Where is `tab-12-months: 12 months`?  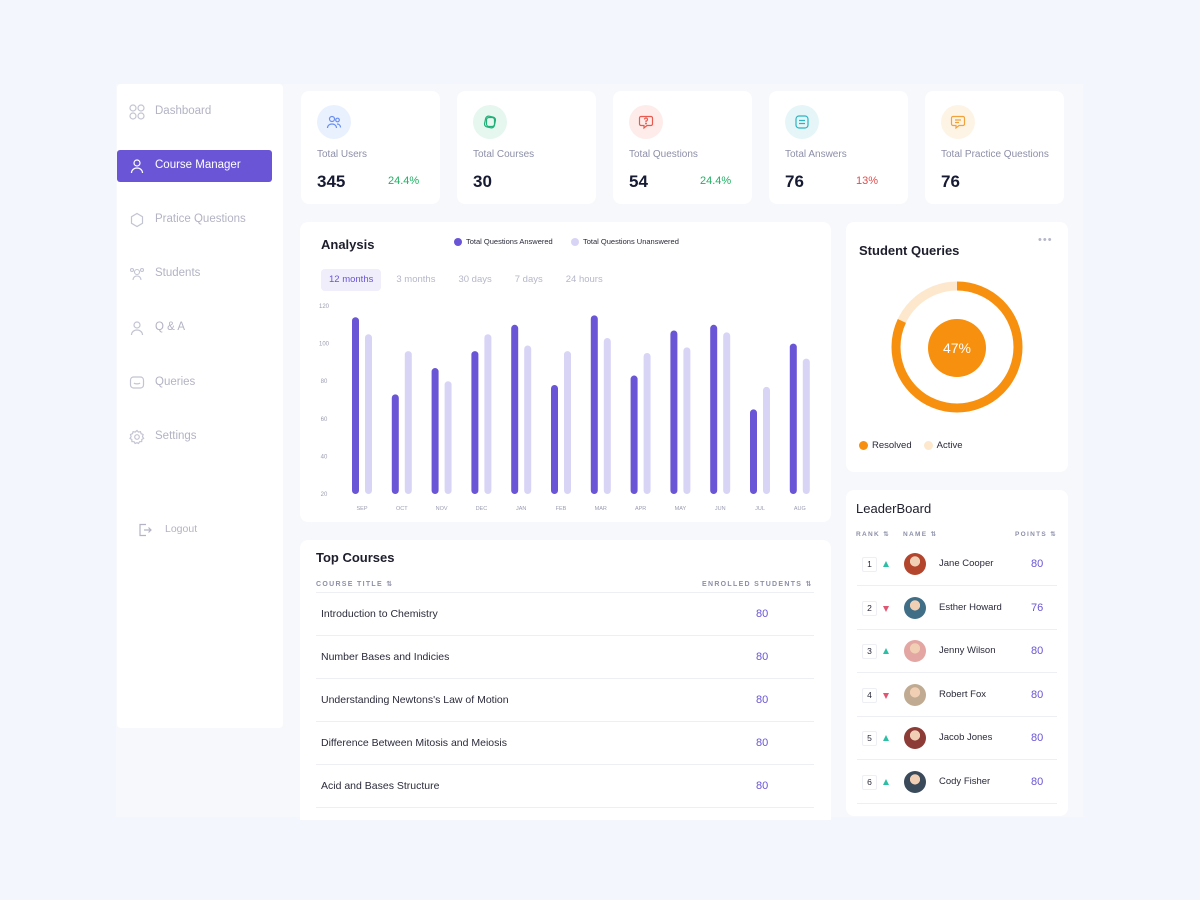 tab-12-months: 12 months is located at coordinates (351, 280).